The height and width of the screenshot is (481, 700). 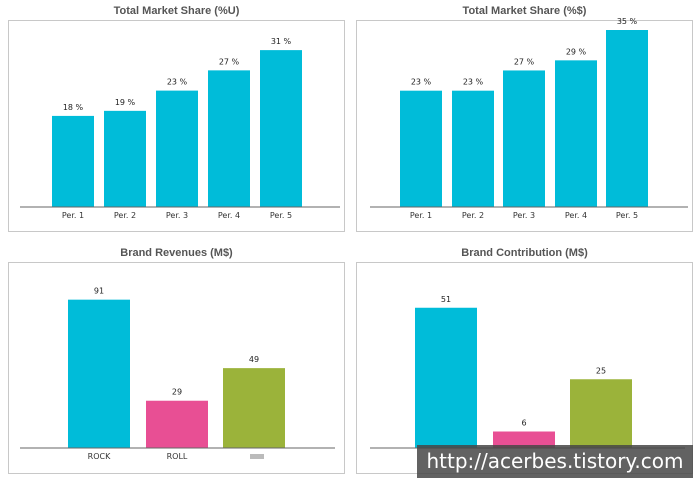 I want to click on chart-2-data-label-2: 23 %, so click(x=473, y=82).